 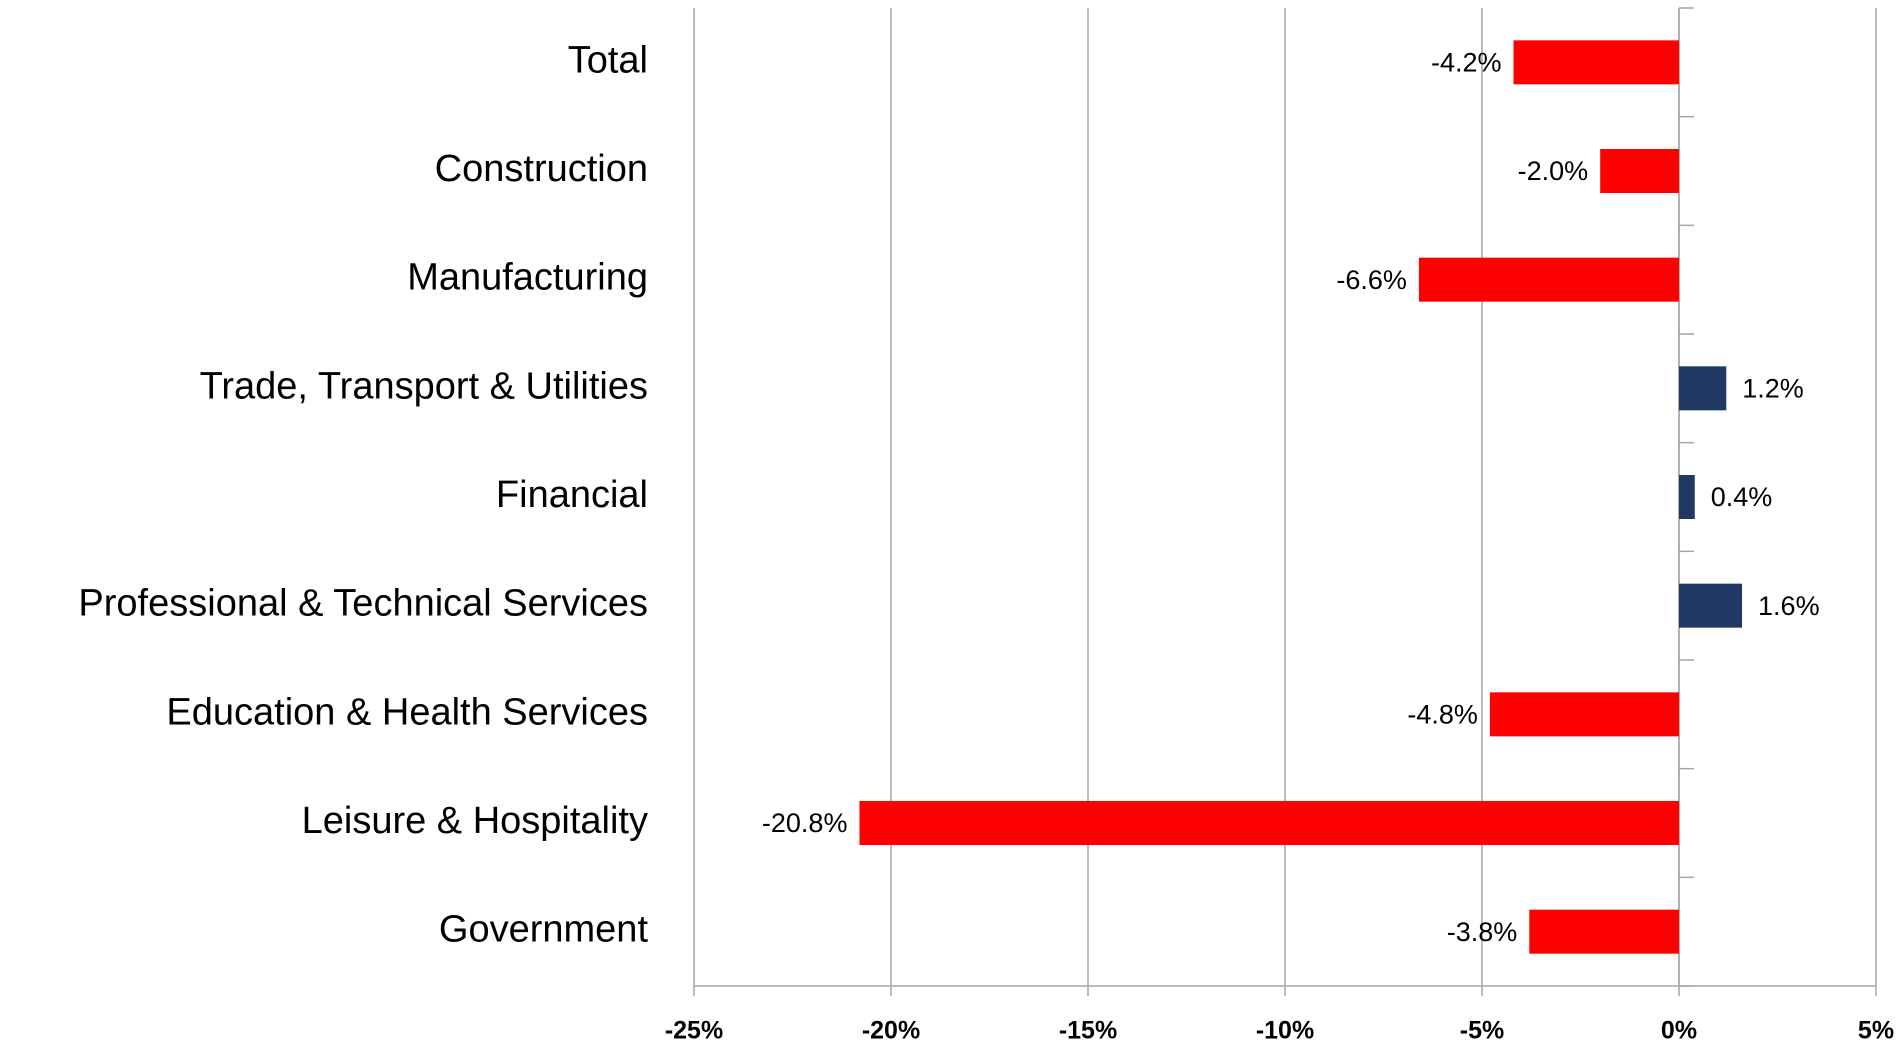 What do you see at coordinates (1466, 62) in the screenshot?
I see `data-label: -4.2%` at bounding box center [1466, 62].